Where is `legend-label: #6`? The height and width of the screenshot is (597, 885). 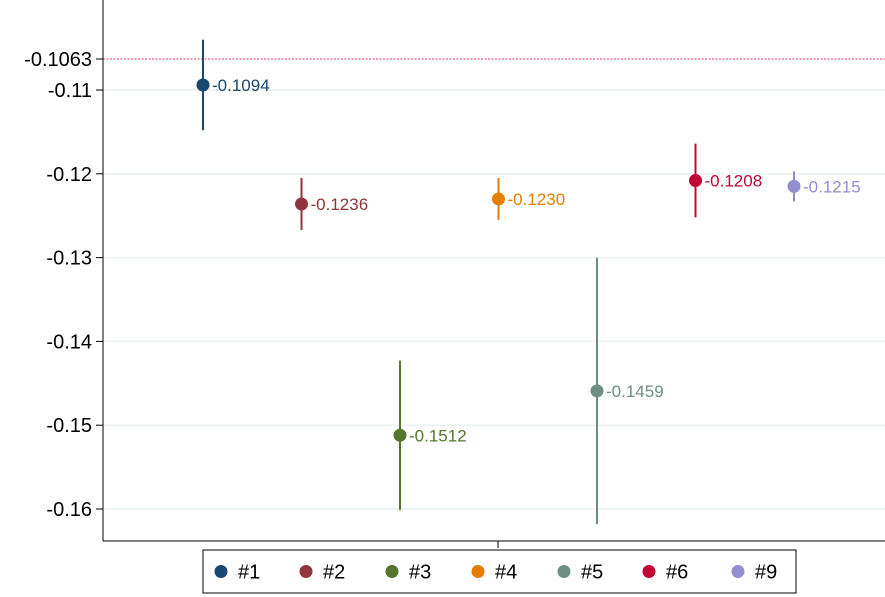 legend-label: #6 is located at coordinates (677, 573).